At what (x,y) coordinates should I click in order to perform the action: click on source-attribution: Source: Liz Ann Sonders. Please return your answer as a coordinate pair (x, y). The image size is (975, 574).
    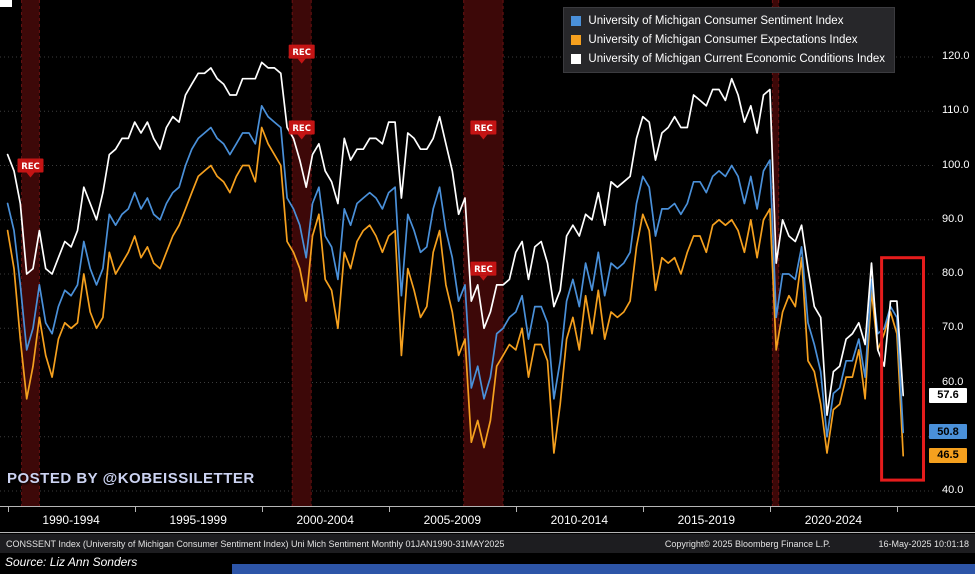
    Looking at the image, I should click on (71, 562).